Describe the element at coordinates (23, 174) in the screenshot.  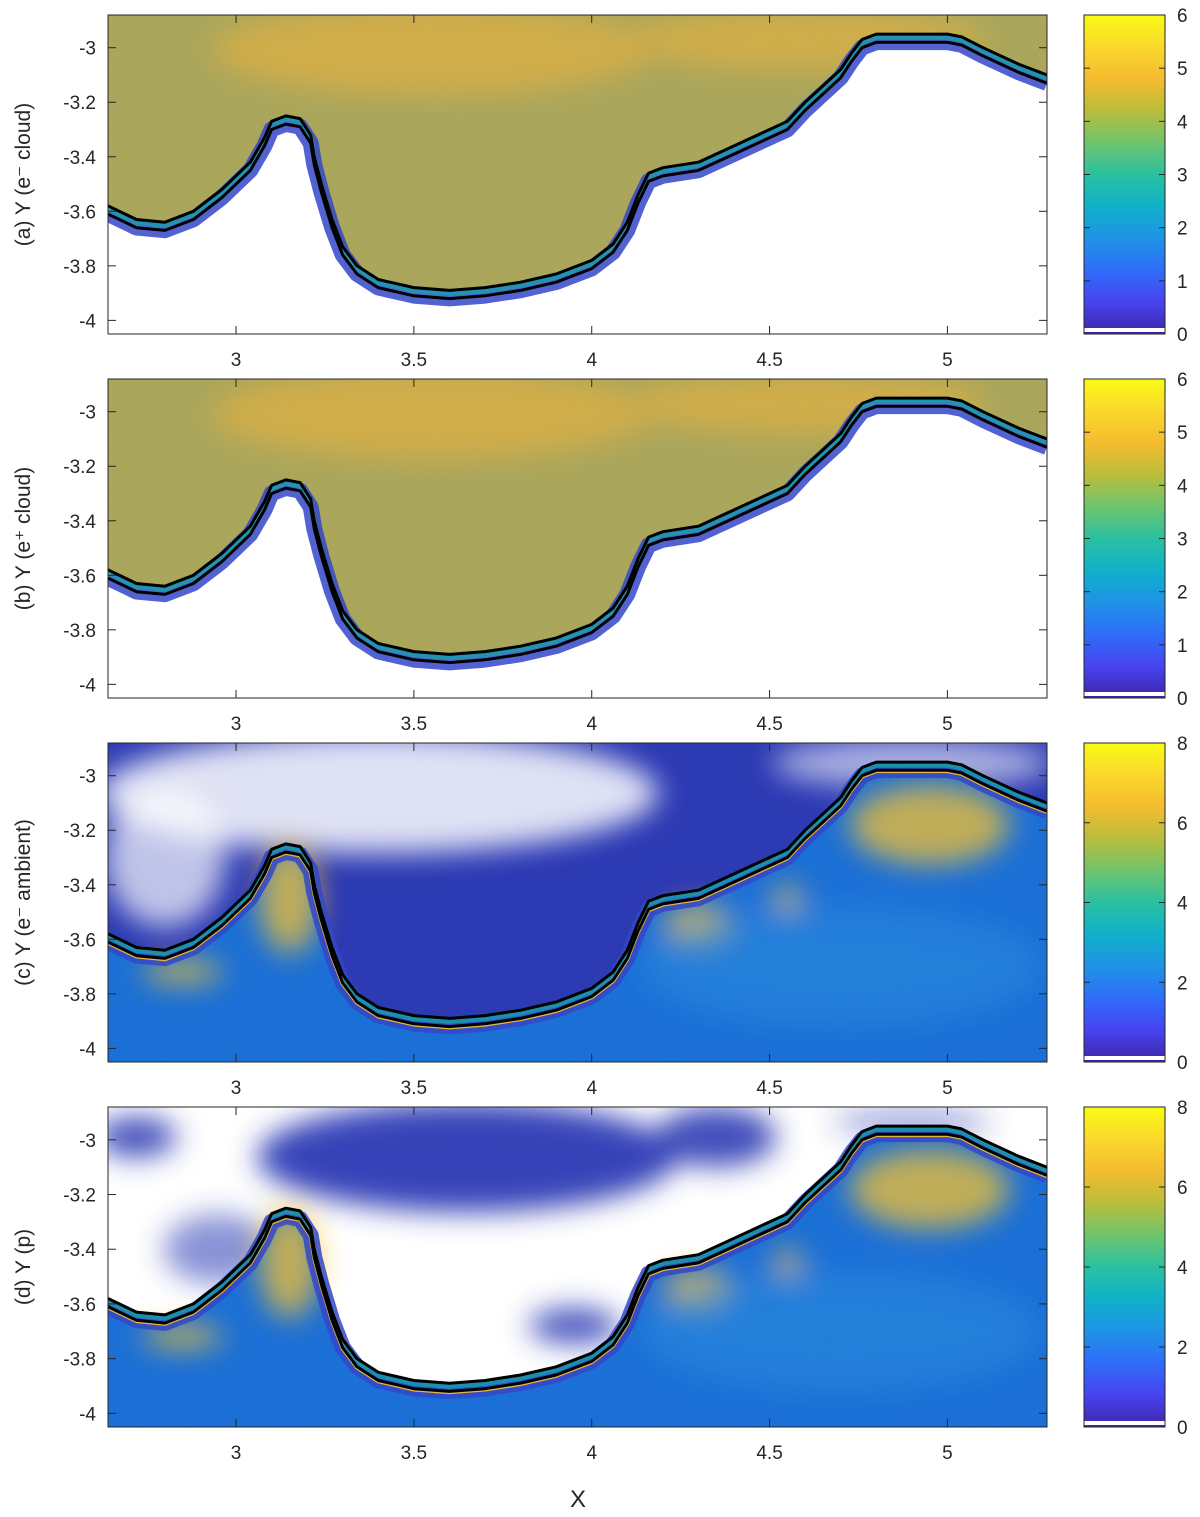
I see `y-axis-label: (a) Y (e⁻ cloud)` at that location.